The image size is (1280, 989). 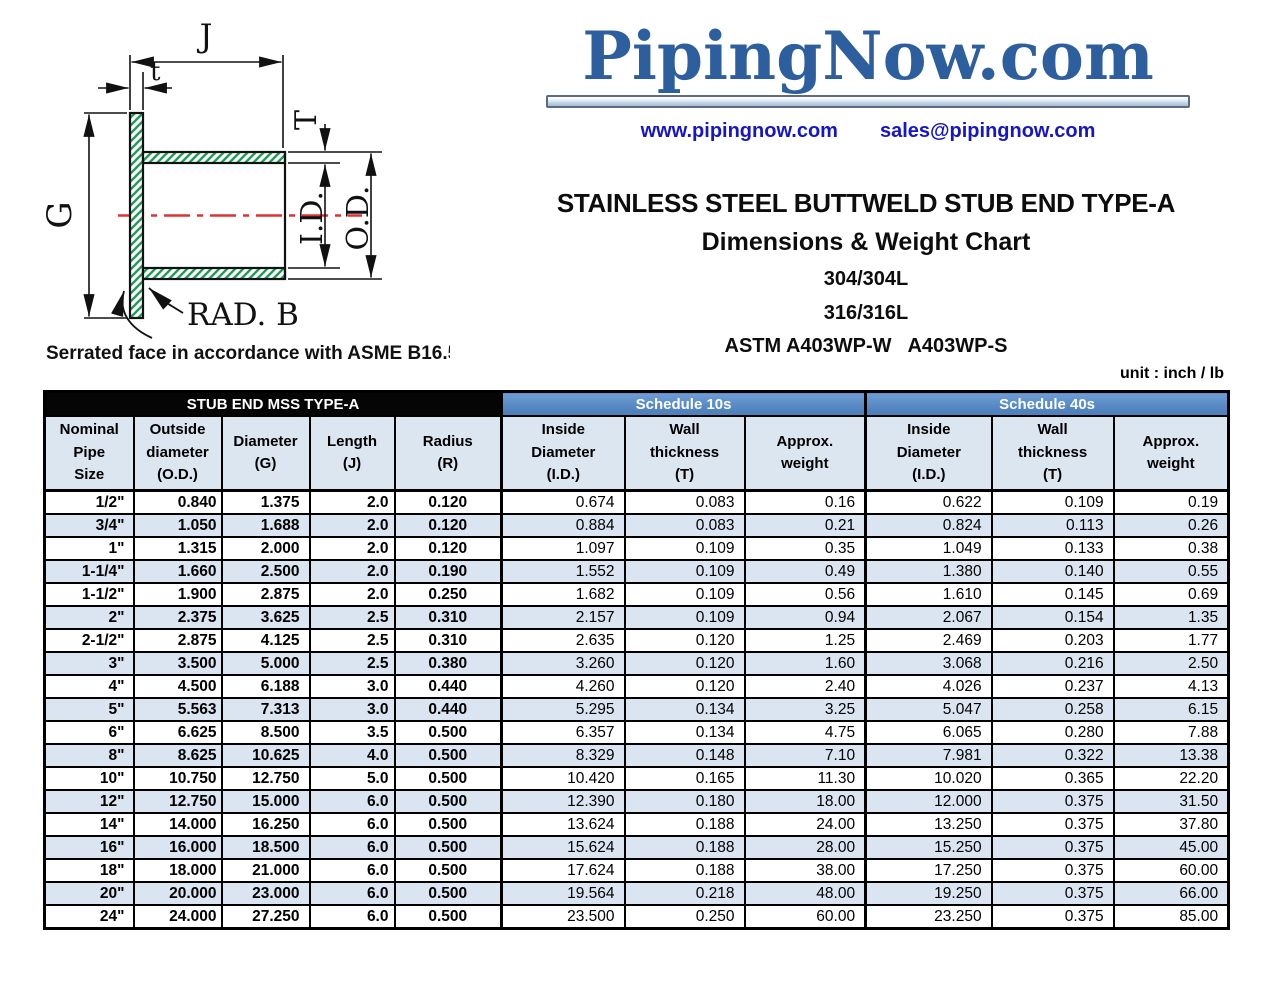 What do you see at coordinates (563, 870) in the screenshot?
I see `cell: 17.624` at bounding box center [563, 870].